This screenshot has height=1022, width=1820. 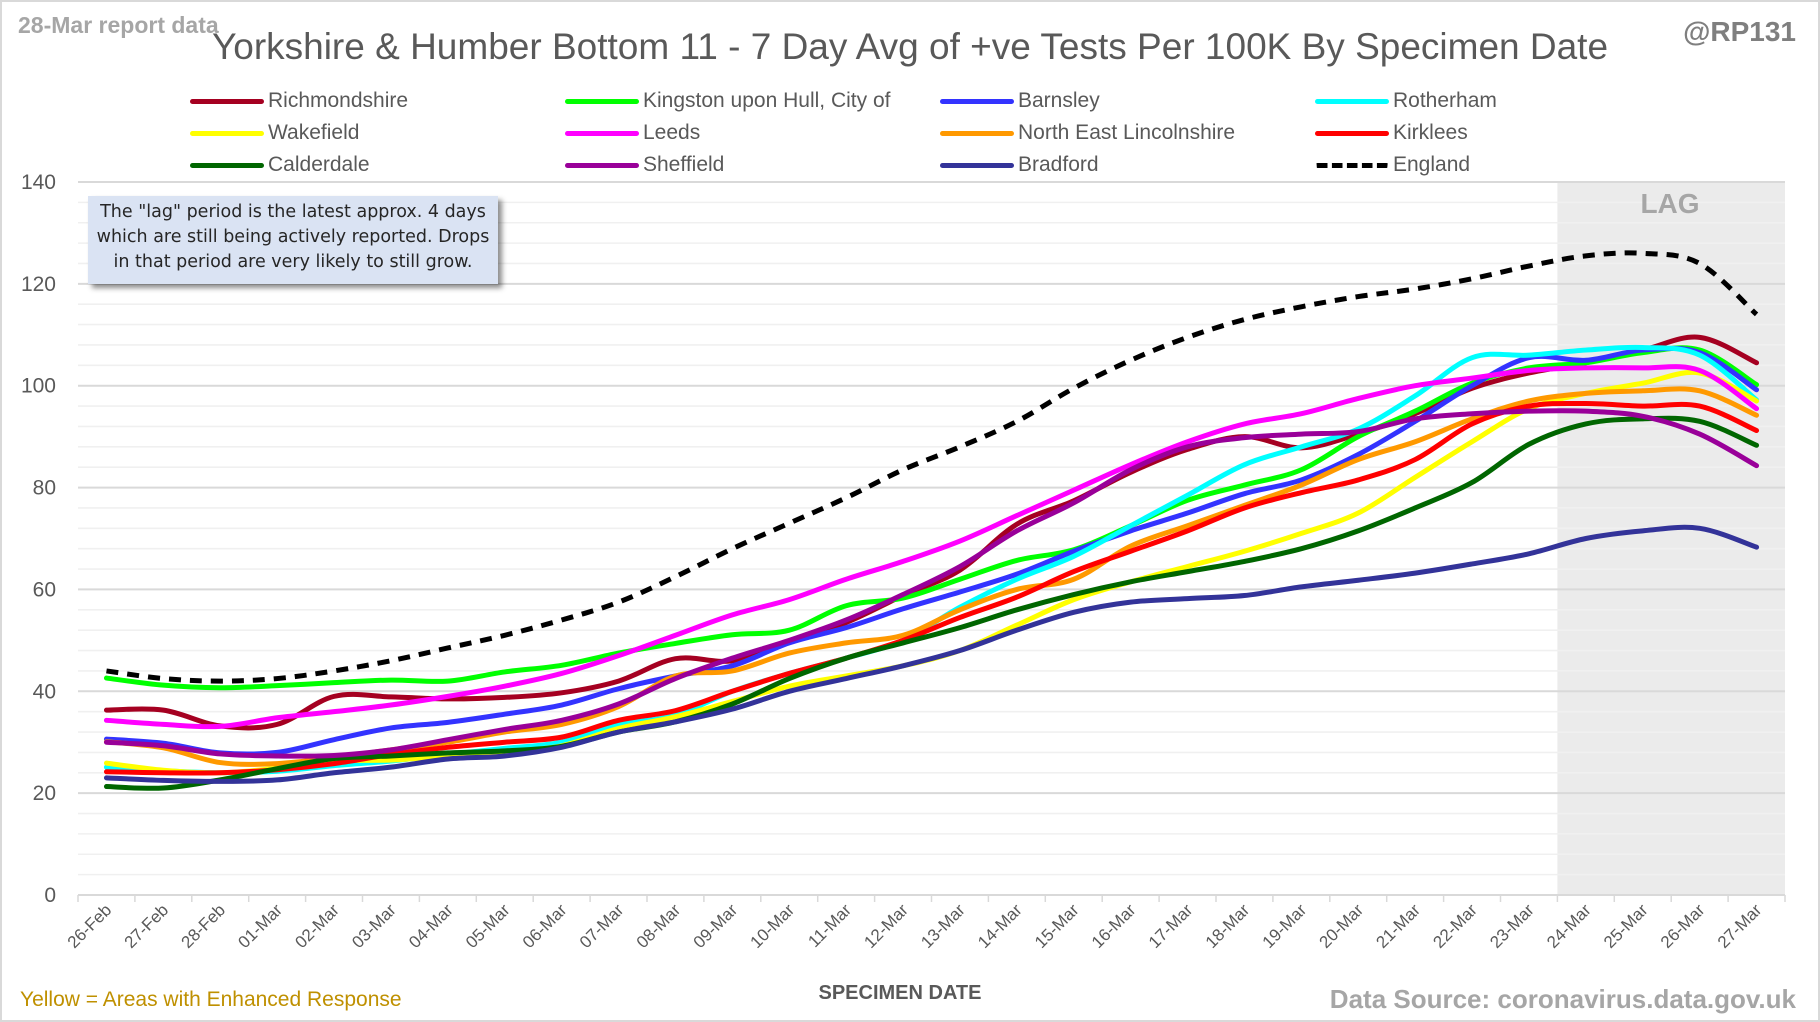 I want to click on legend-label: North East Lincolnshire, so click(x=1127, y=132).